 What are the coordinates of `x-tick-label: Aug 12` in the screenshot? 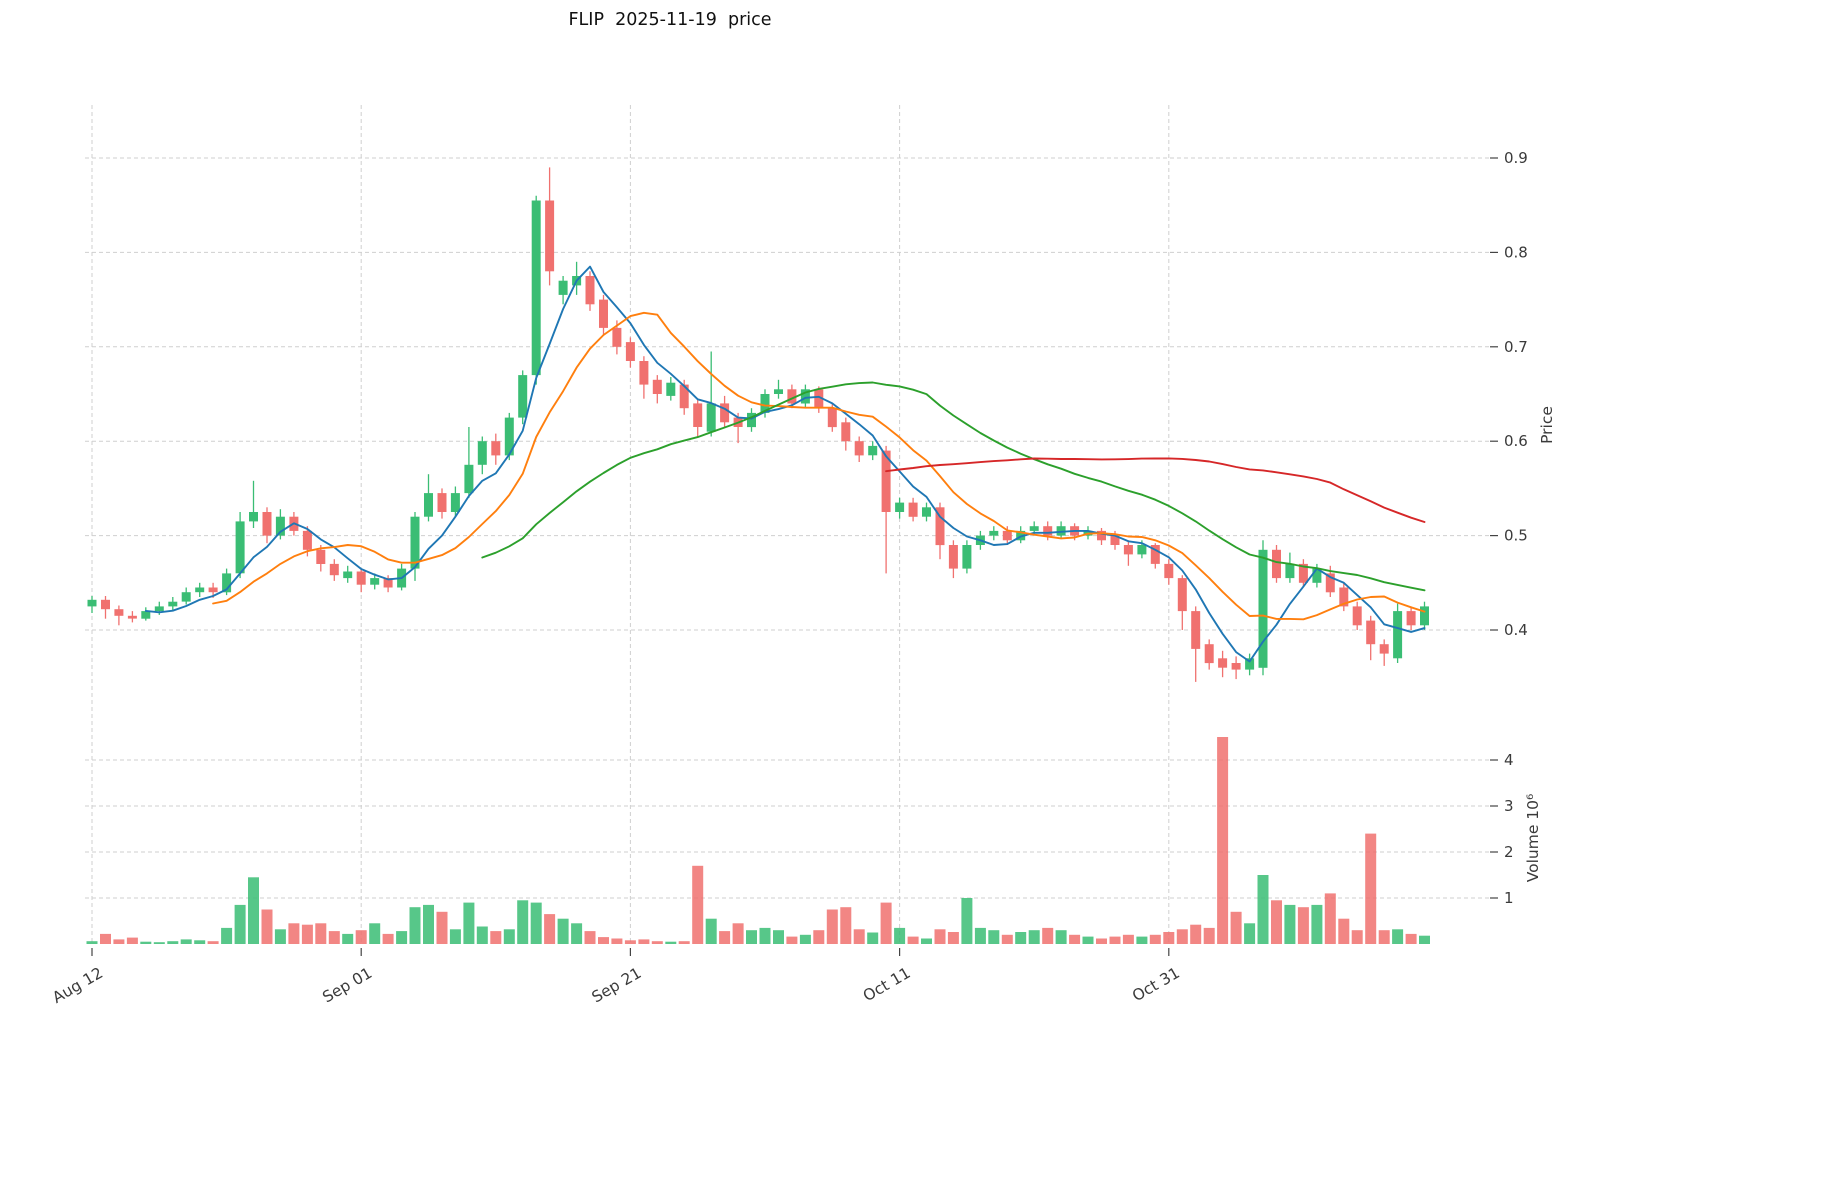 It's located at (77, 985).